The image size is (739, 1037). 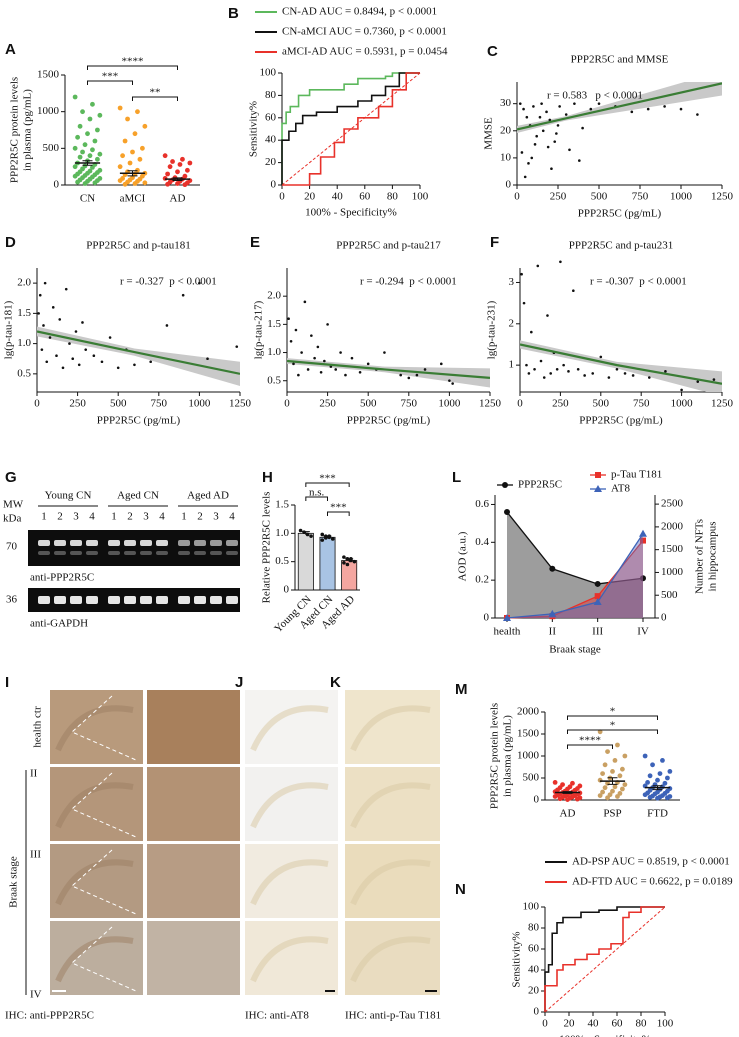 What do you see at coordinates (575, 548) in the screenshot?
I see `line` at bounding box center [575, 548].